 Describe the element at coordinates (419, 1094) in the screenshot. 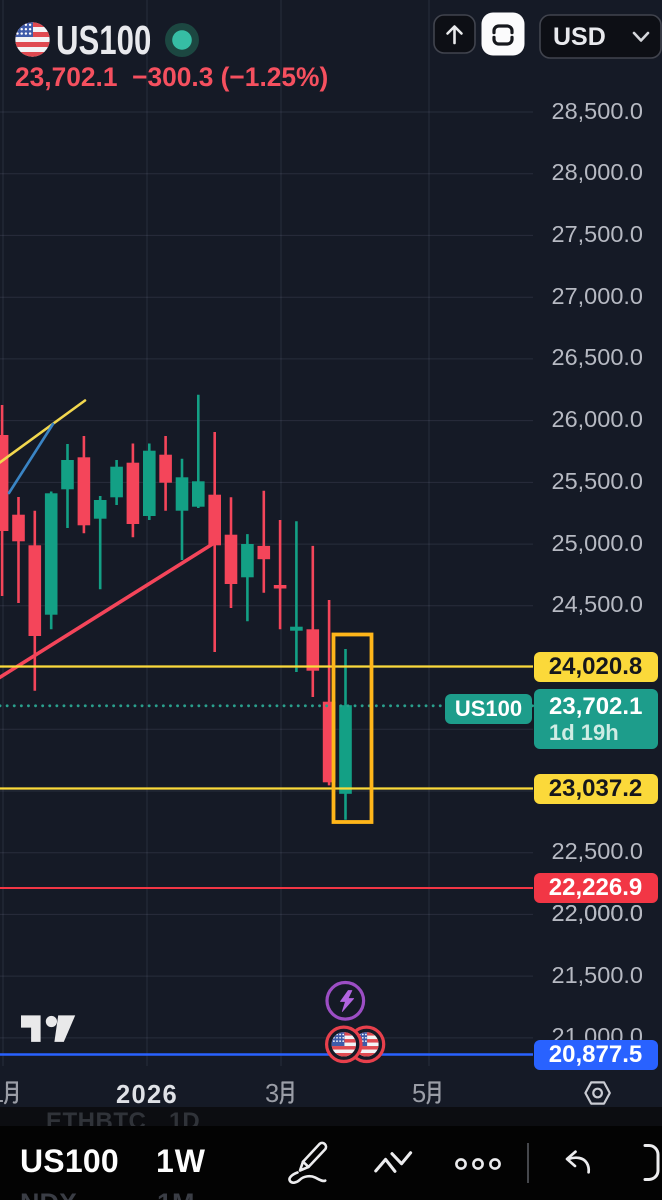

I see `svg-text: 5` at that location.